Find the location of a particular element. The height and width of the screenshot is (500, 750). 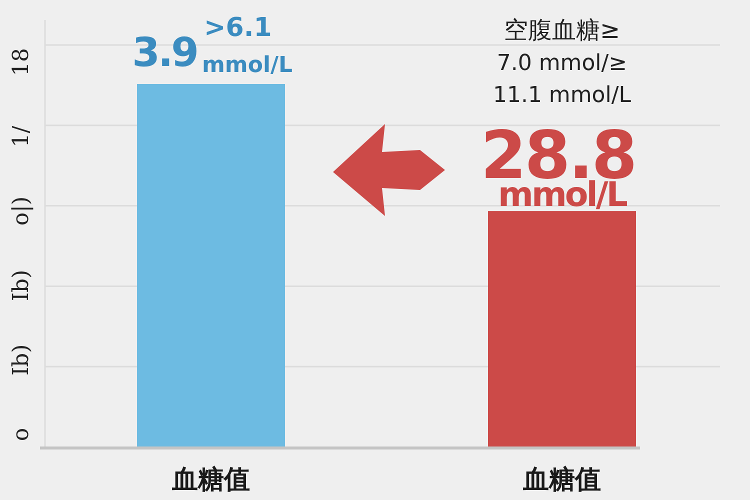

text: o is located at coordinates (21, 435).